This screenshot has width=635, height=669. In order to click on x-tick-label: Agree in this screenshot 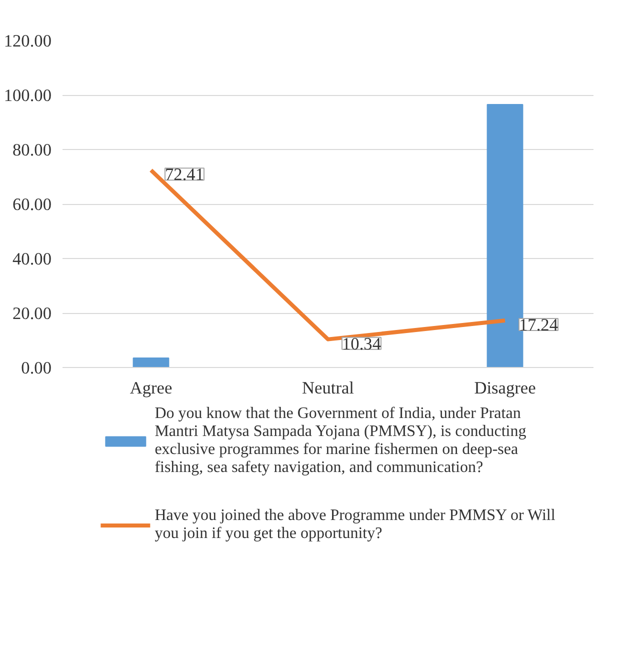, I will do `click(151, 388)`.